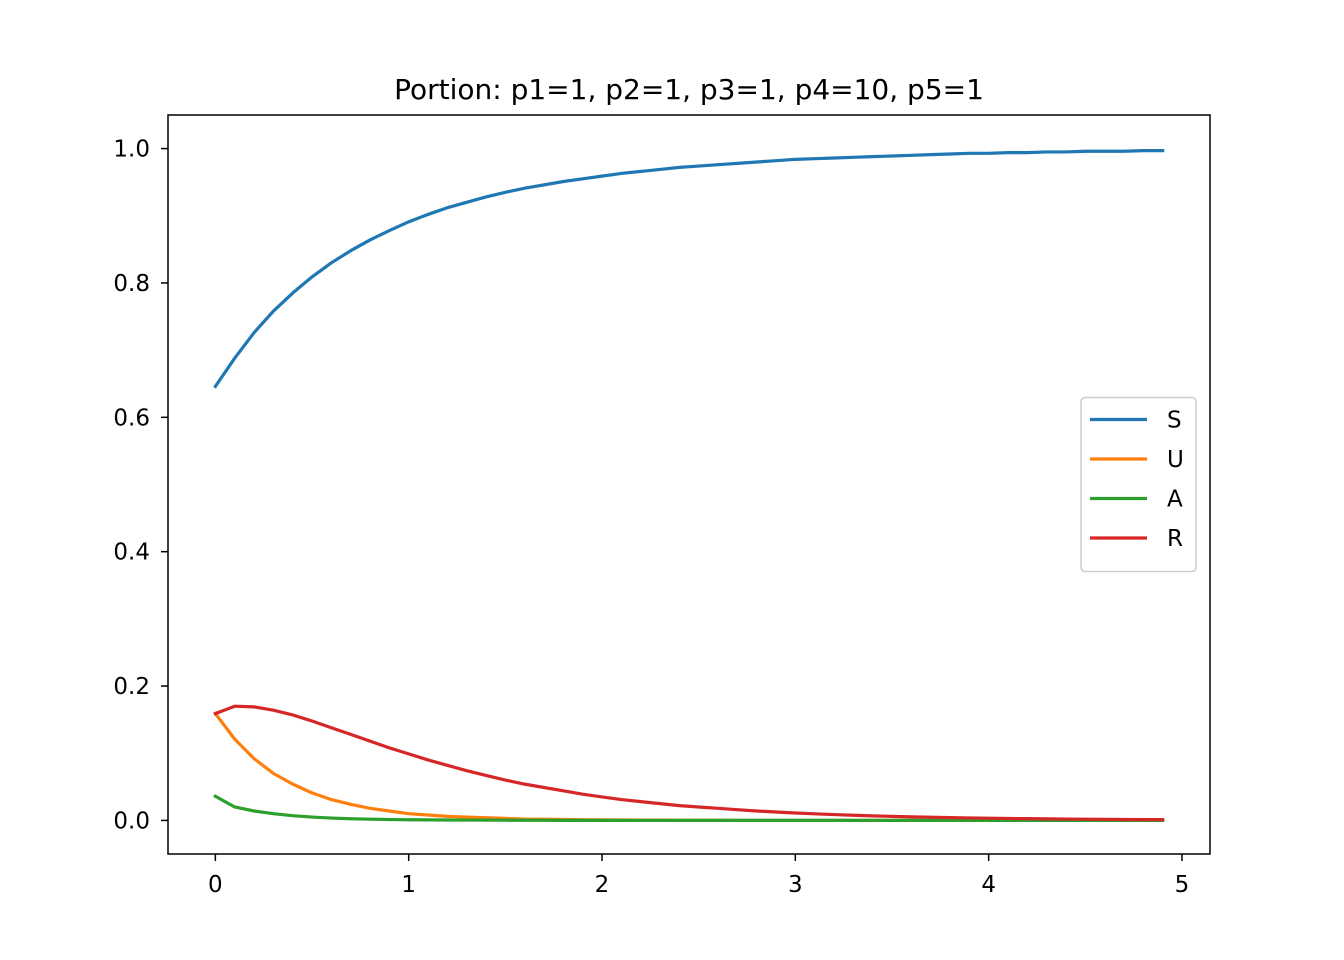  I want to click on y-tick-label: 1.0, so click(131, 150).